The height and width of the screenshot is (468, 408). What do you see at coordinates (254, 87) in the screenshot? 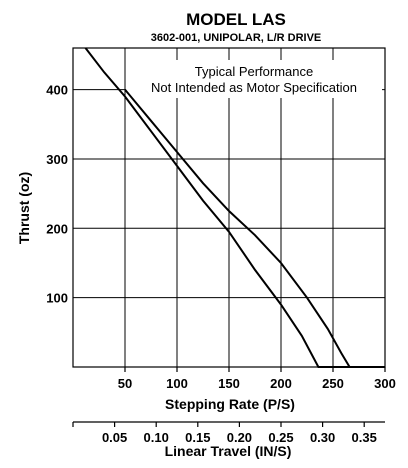
I see `annotation-line-2: Not Intended as Motor Specification` at bounding box center [254, 87].